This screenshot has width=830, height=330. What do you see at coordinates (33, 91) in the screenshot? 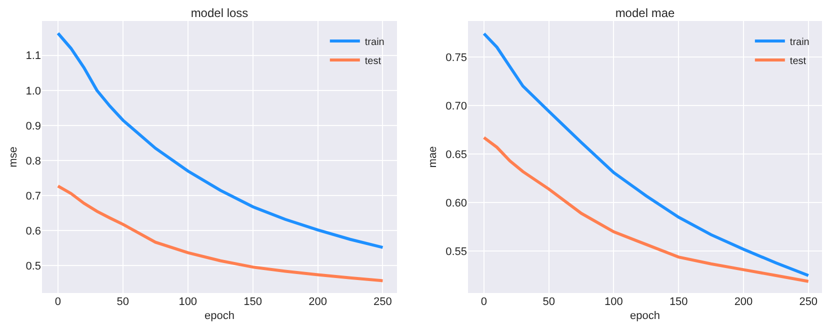
I see `y-tick-label: 1.0` at bounding box center [33, 91].